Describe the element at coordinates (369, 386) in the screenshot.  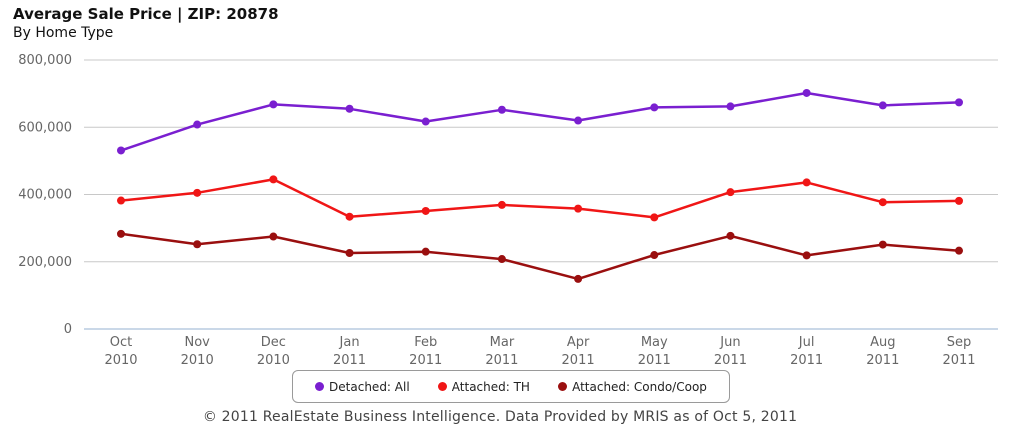
I see `legend-label: Detached: All` at that location.